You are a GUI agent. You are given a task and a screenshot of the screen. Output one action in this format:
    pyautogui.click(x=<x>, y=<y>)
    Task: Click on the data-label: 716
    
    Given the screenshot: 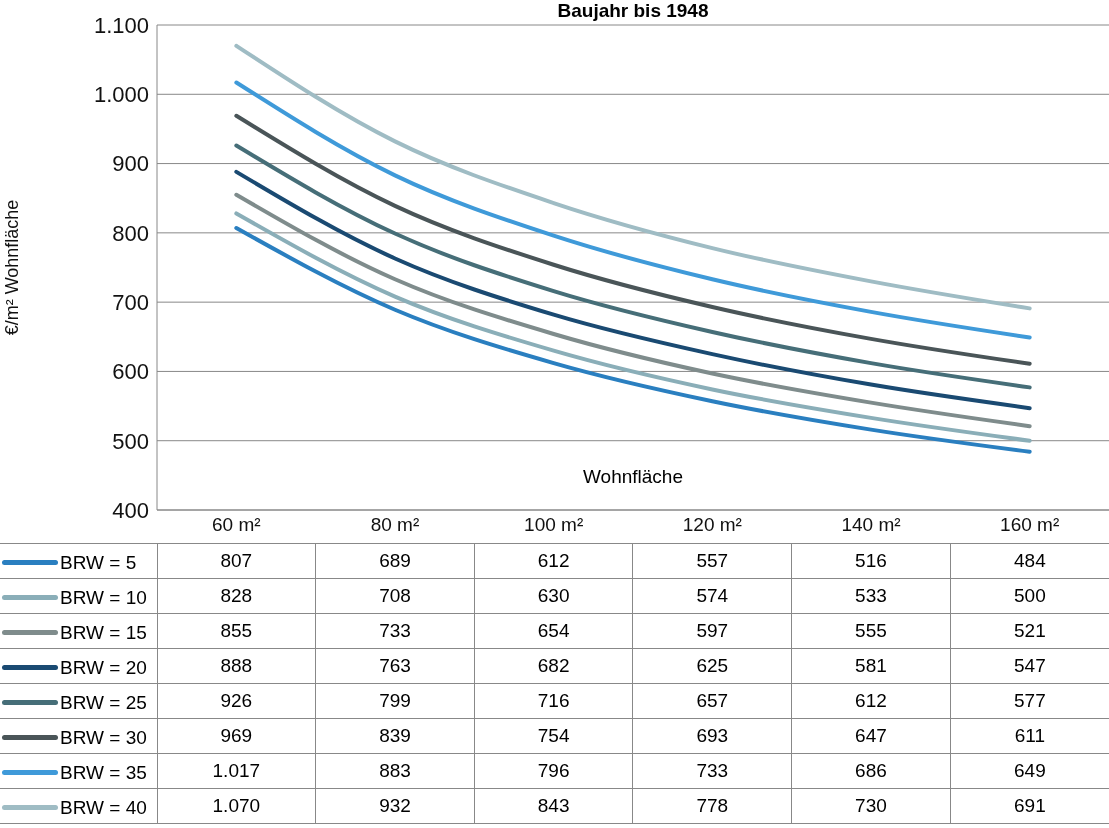 What is the action you would take?
    pyautogui.click(x=553, y=701)
    